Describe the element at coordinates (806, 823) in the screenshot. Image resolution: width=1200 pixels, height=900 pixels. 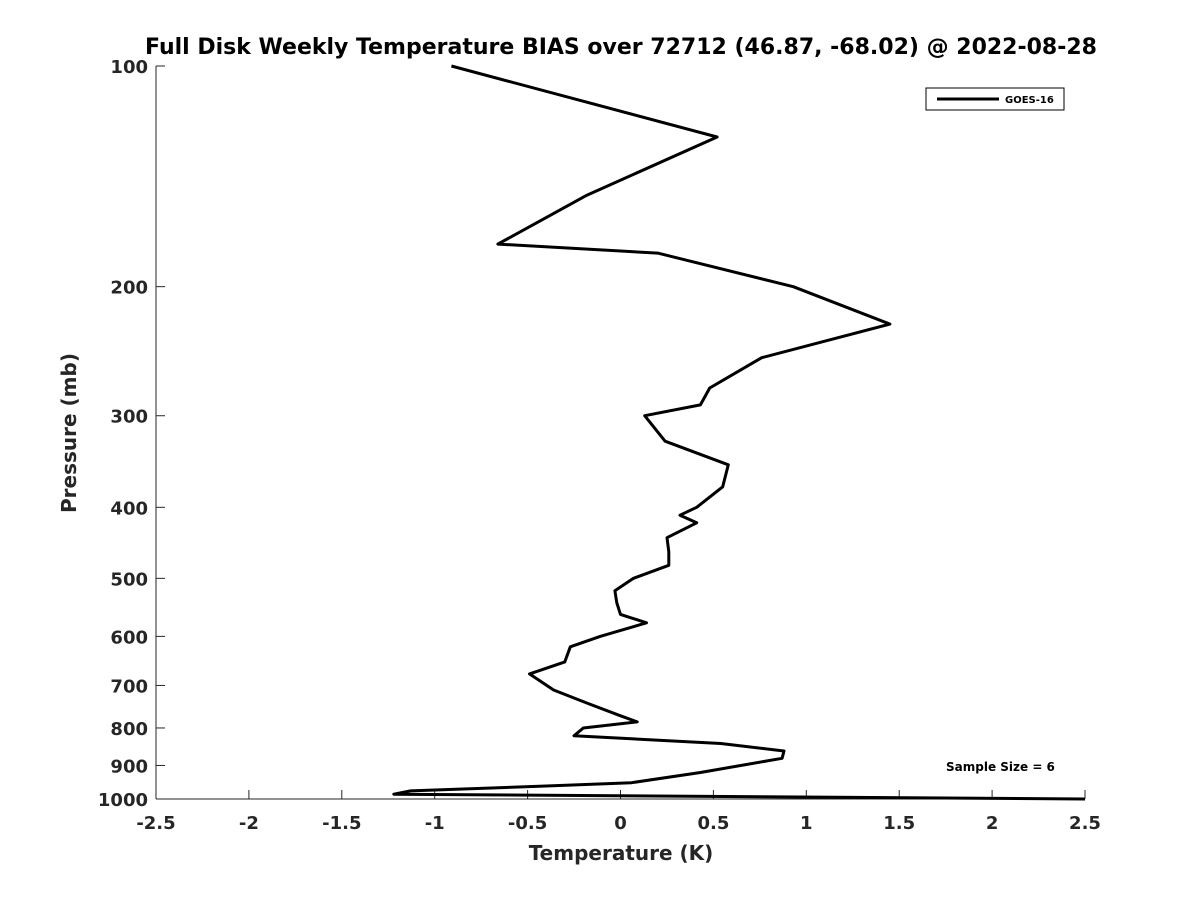
I see `x-tick-label: 1` at that location.